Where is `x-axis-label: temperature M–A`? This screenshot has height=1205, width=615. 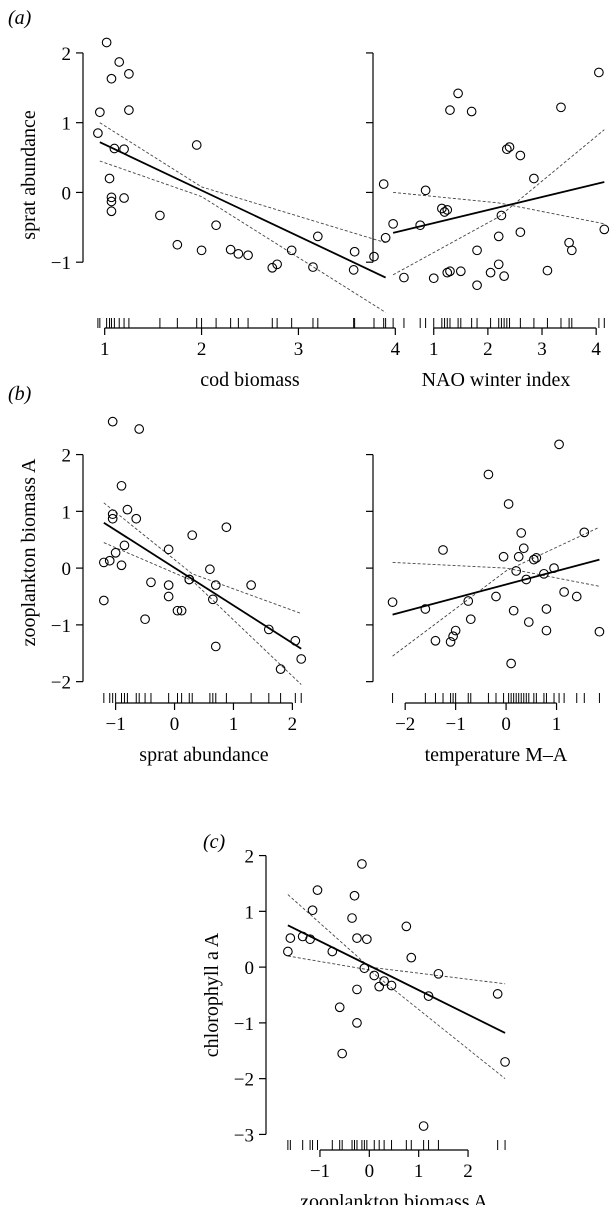 x-axis-label: temperature M–A is located at coordinates (496, 755).